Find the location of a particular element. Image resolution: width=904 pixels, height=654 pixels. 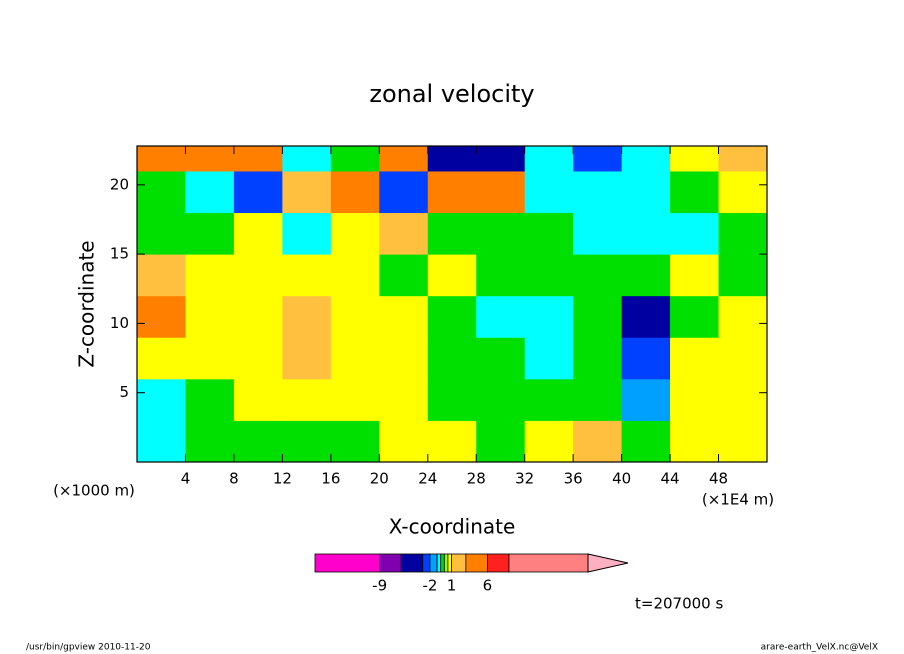

colorbar-tick-label: -9 is located at coordinates (379, 586).